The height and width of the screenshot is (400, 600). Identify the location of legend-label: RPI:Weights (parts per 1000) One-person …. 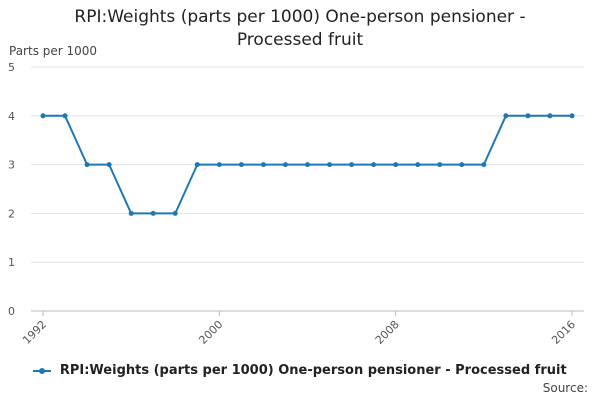
(313, 370).